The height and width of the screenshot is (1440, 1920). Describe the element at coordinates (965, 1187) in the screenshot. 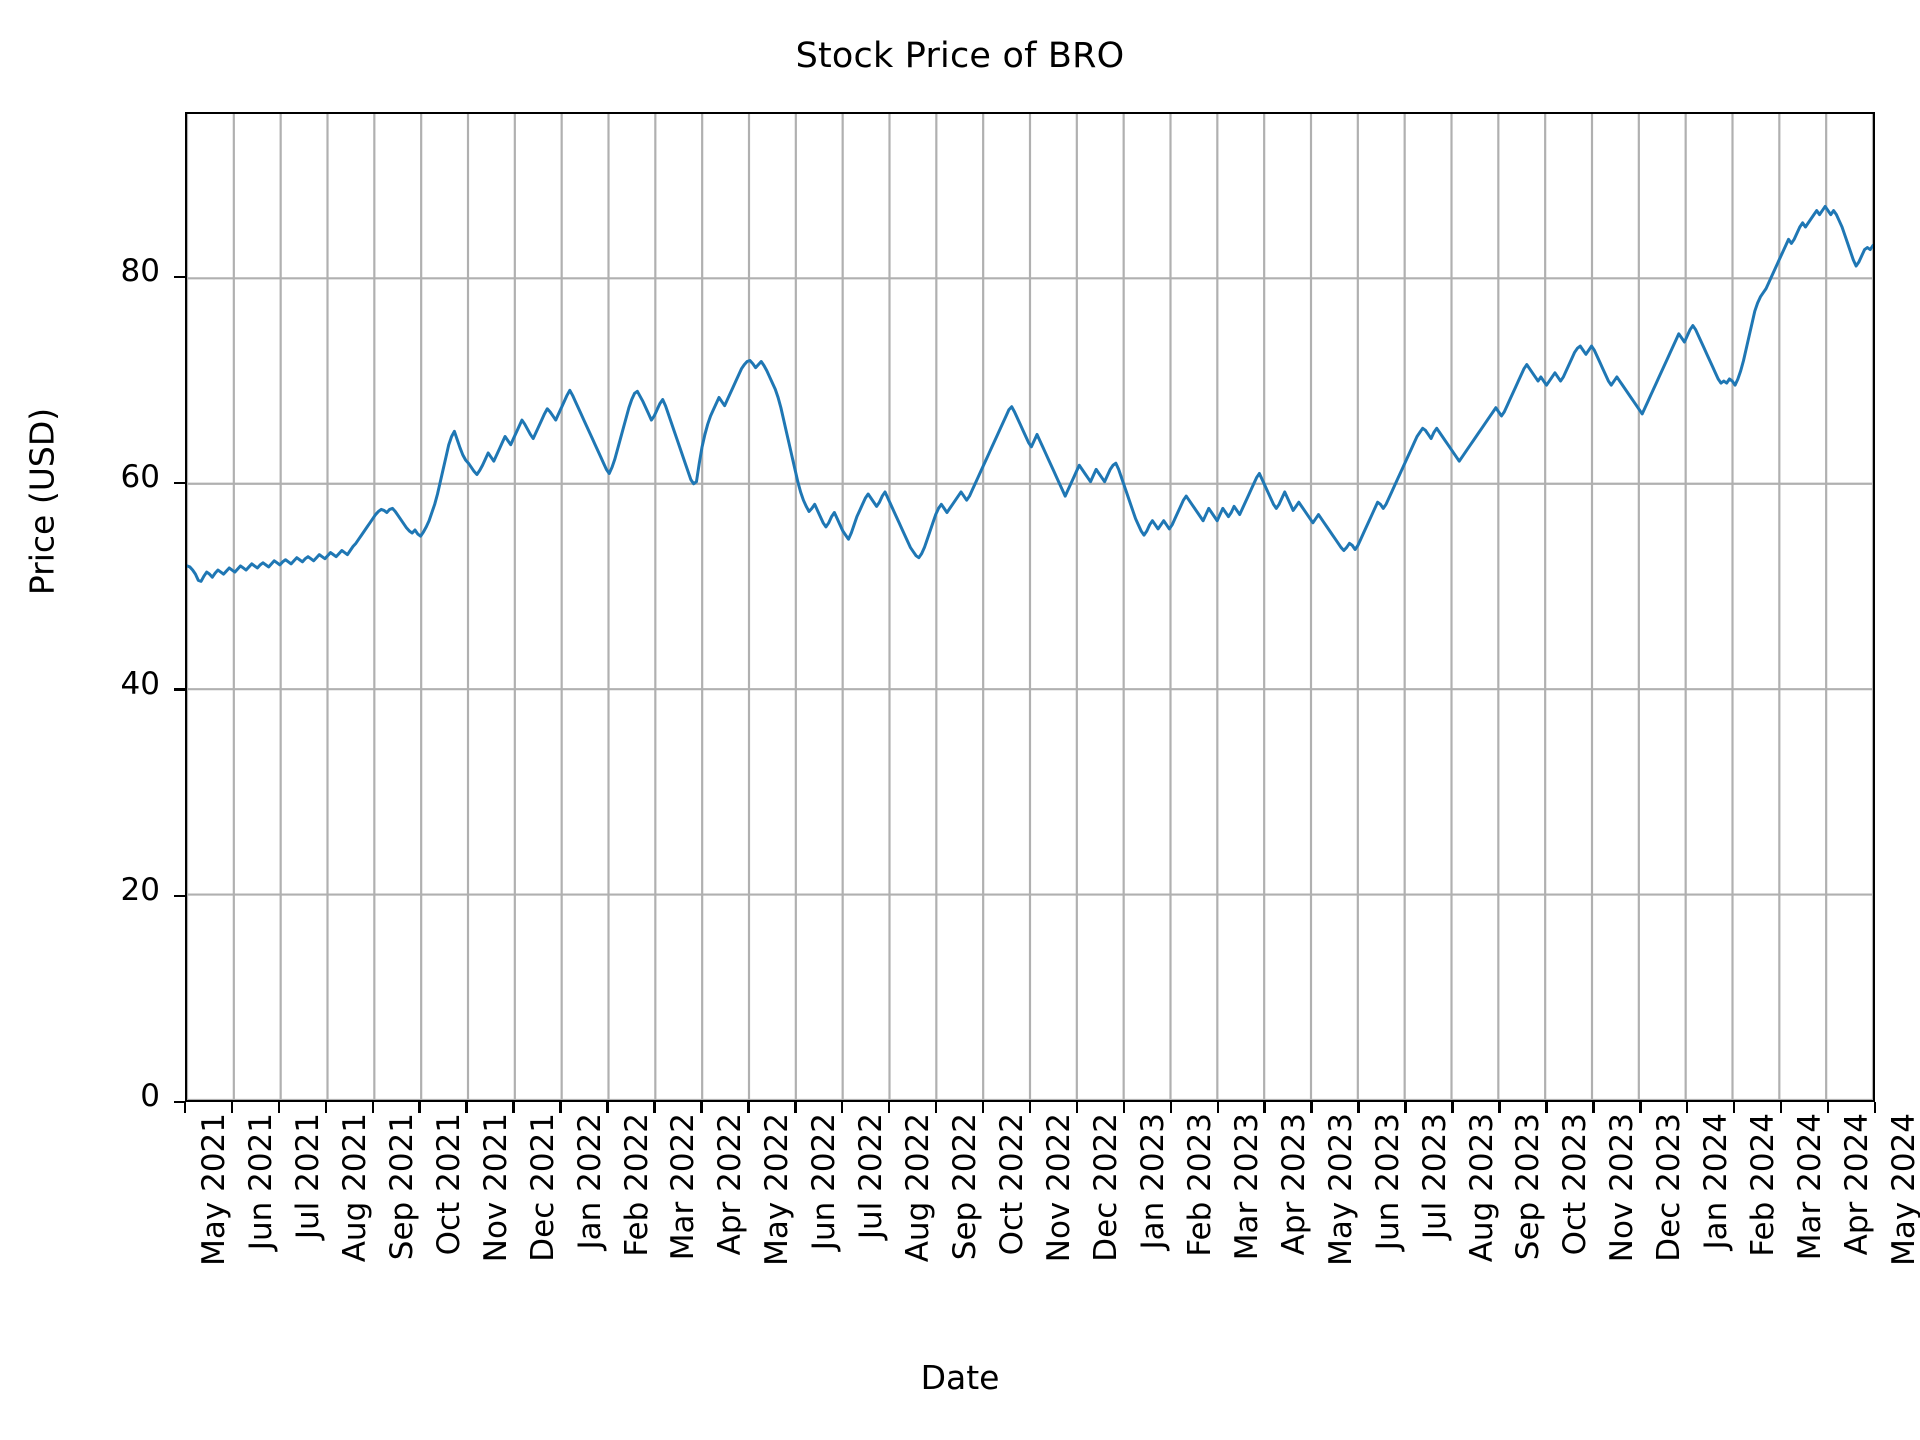

I see `x-tick-label: Sep 2022` at that location.